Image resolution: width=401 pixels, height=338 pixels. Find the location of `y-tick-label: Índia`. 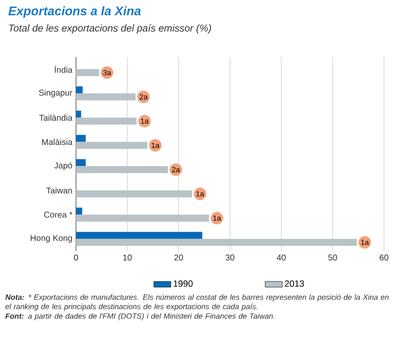

y-tick-label: Índia is located at coordinates (63, 69).